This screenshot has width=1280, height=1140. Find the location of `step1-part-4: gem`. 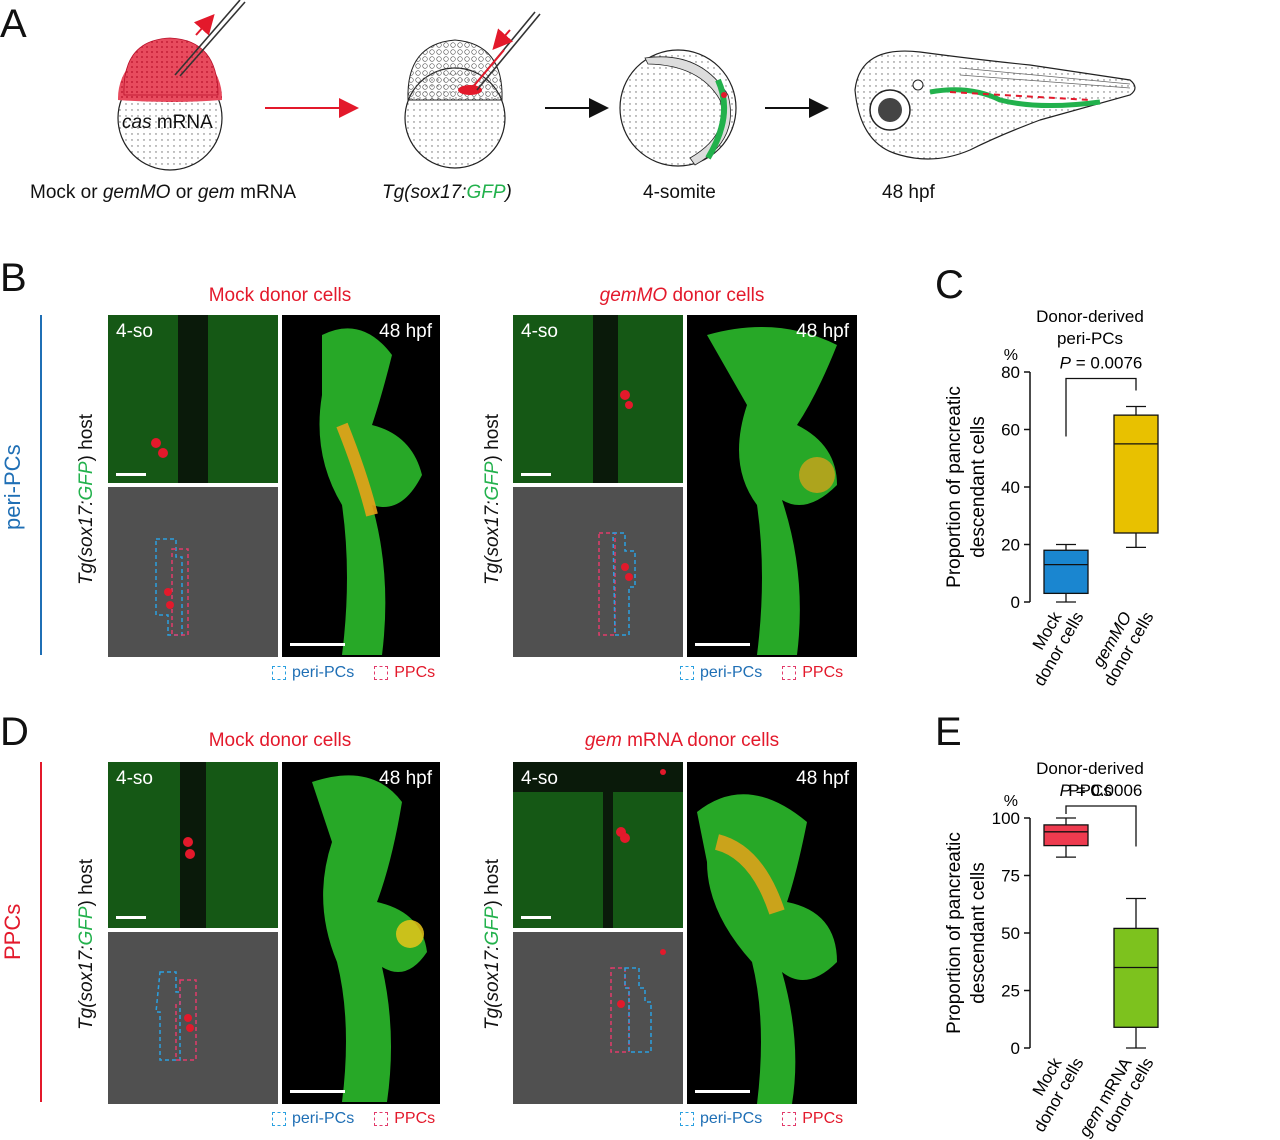

step1-part-4: gem is located at coordinates (216, 192).